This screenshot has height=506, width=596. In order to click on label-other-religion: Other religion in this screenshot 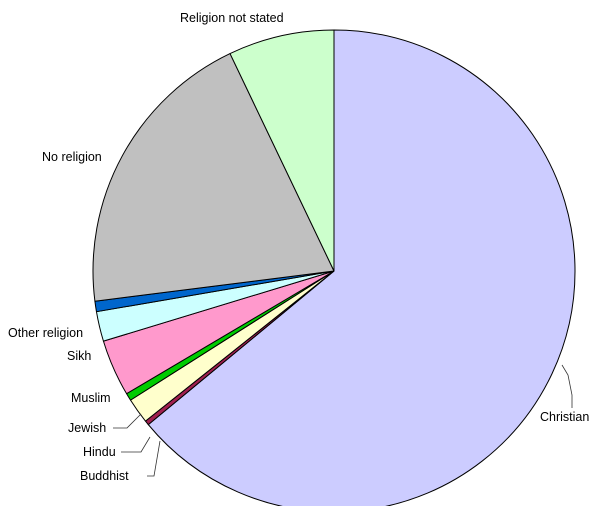, I will do `click(45, 333)`.